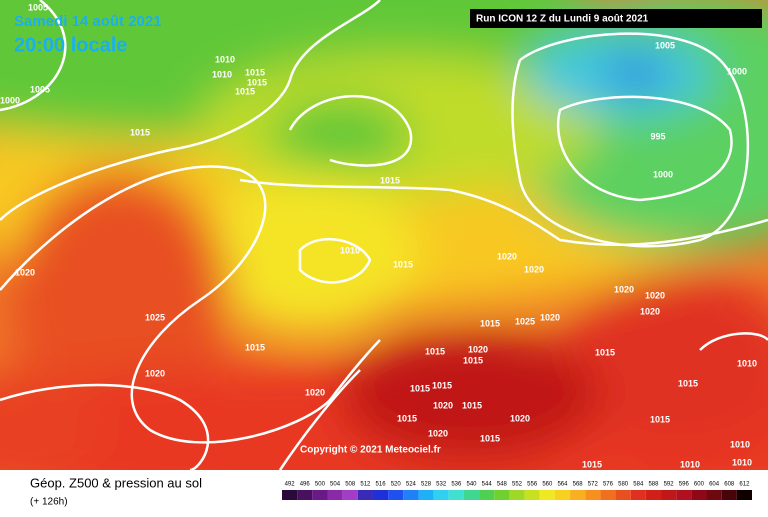  I want to click on forecast-date: Samedi 14 août 2021, so click(88, 21).